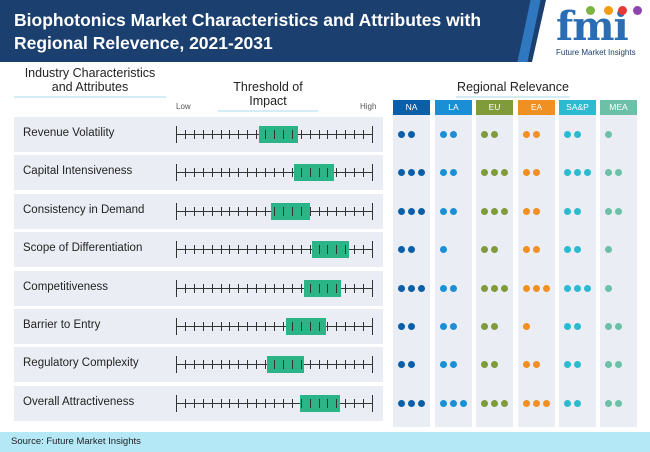 The width and height of the screenshot is (650, 452). I want to click on attribute-row: Competitiveness, so click(198, 288).